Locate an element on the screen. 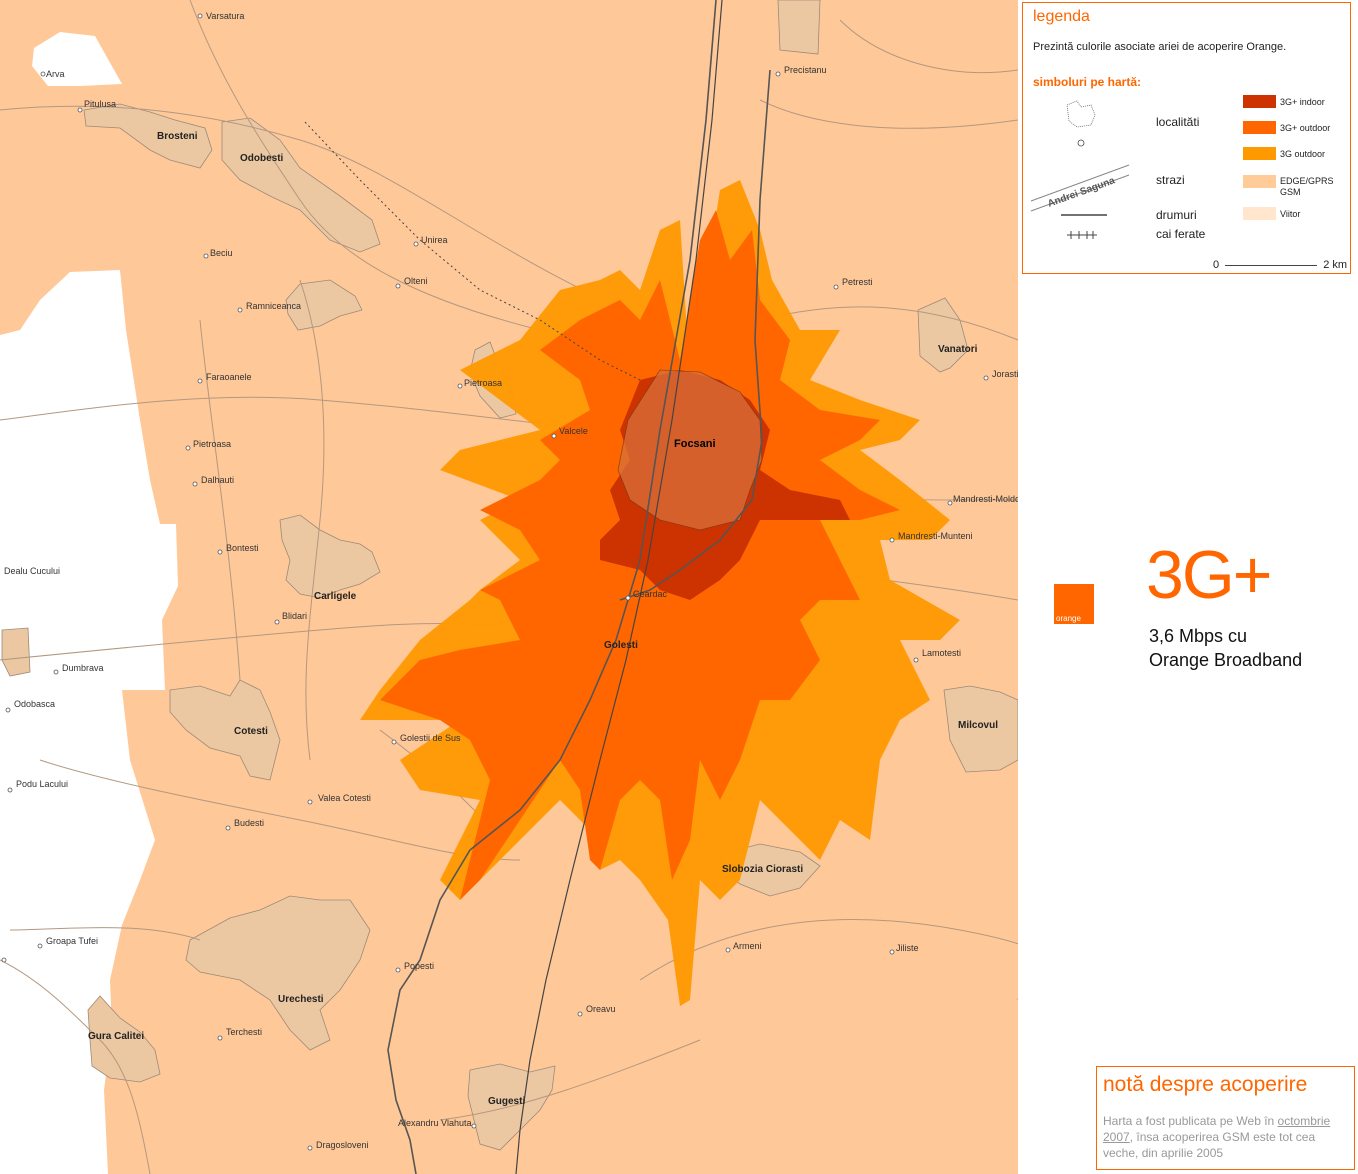 This screenshot has width=1358, height=1174. label-arva: Arva is located at coordinates (55, 74).